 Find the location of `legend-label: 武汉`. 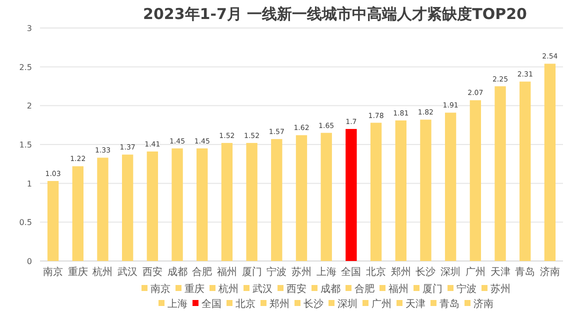

legend-label: 武汉 is located at coordinates (262, 289).